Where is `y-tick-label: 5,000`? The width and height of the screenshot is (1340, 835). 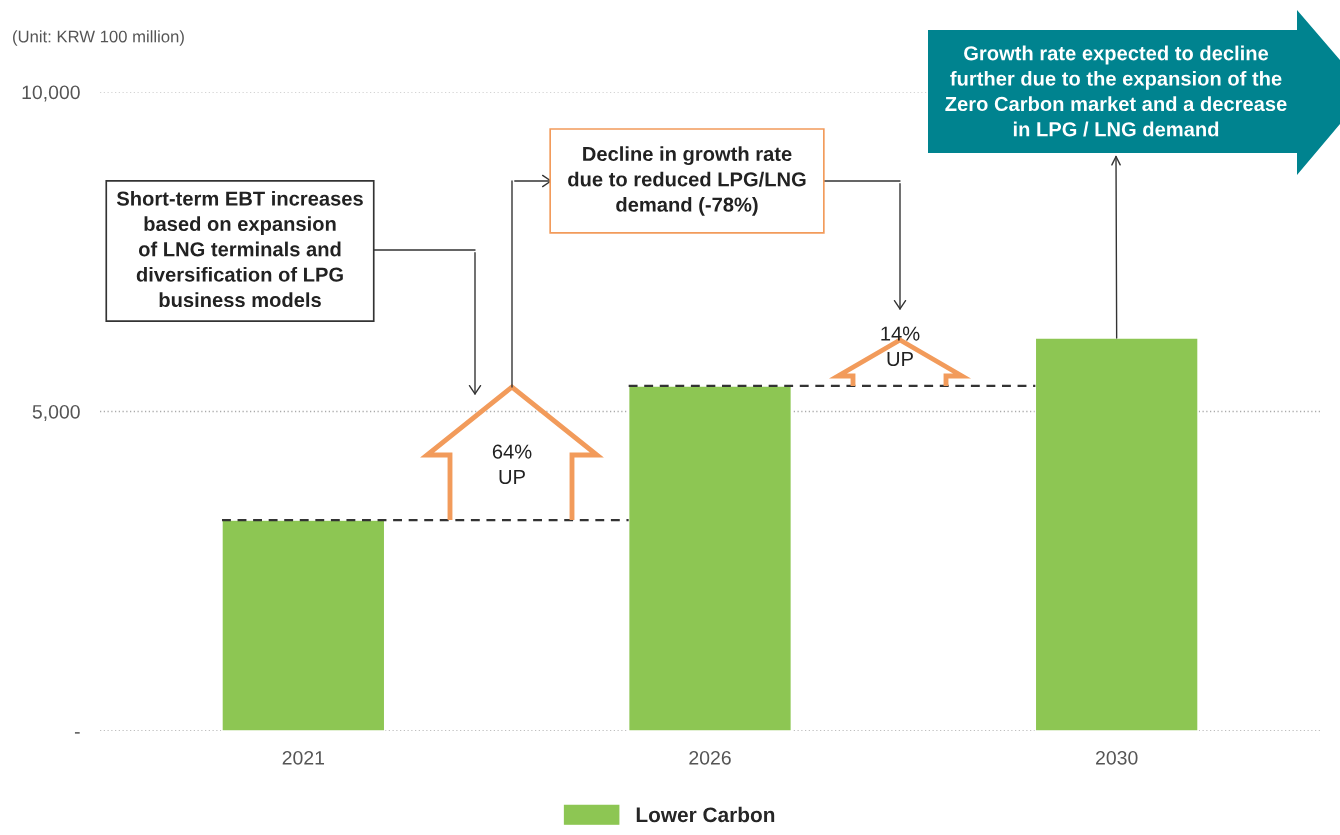 y-tick-label: 5,000 is located at coordinates (56, 413).